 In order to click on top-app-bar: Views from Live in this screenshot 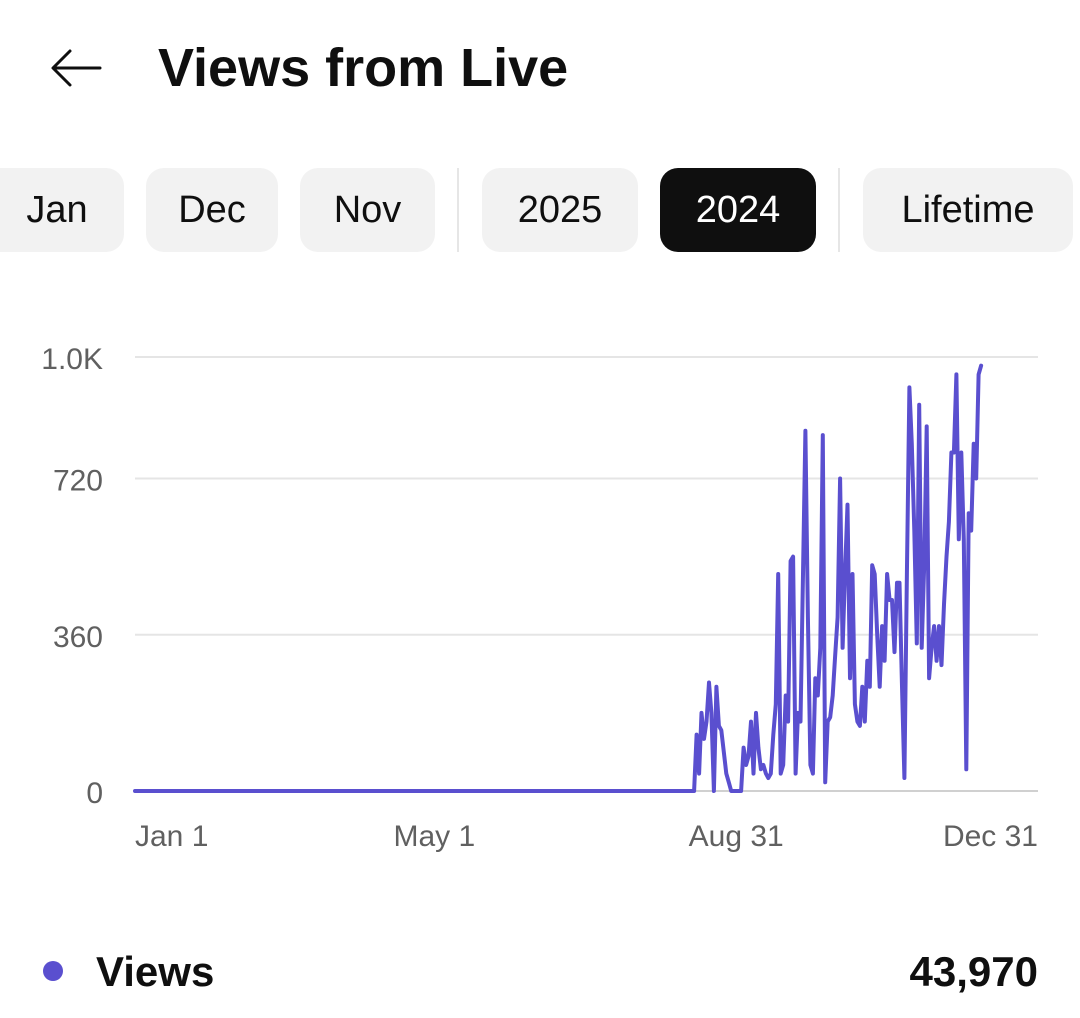, I will do `click(540, 70)`.